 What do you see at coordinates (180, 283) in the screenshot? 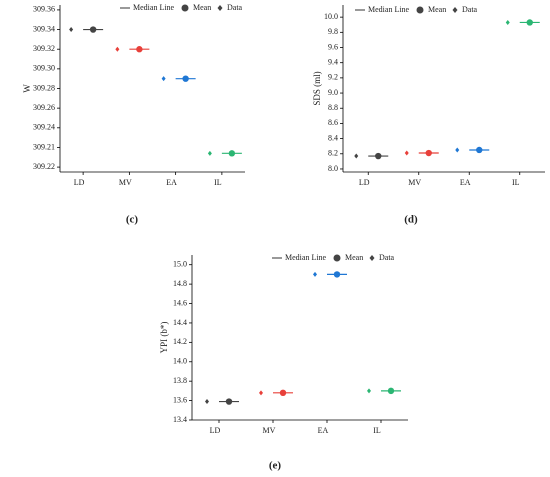
I see `y-tick-label: 14.8` at bounding box center [180, 283].